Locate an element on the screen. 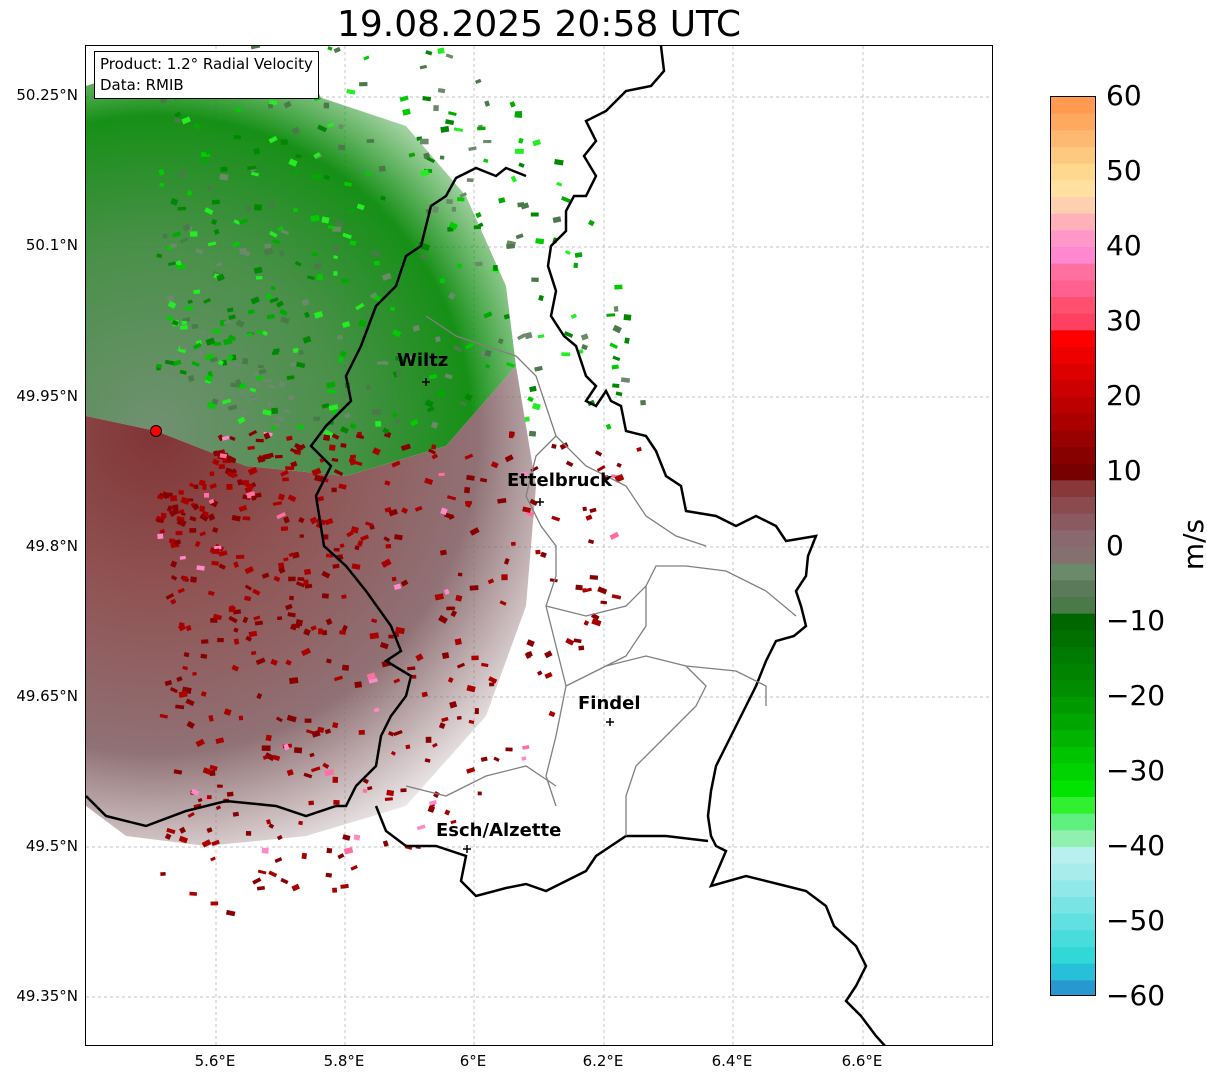  product-label: Product: 1.2° Radial Velocity is located at coordinates (206, 64).